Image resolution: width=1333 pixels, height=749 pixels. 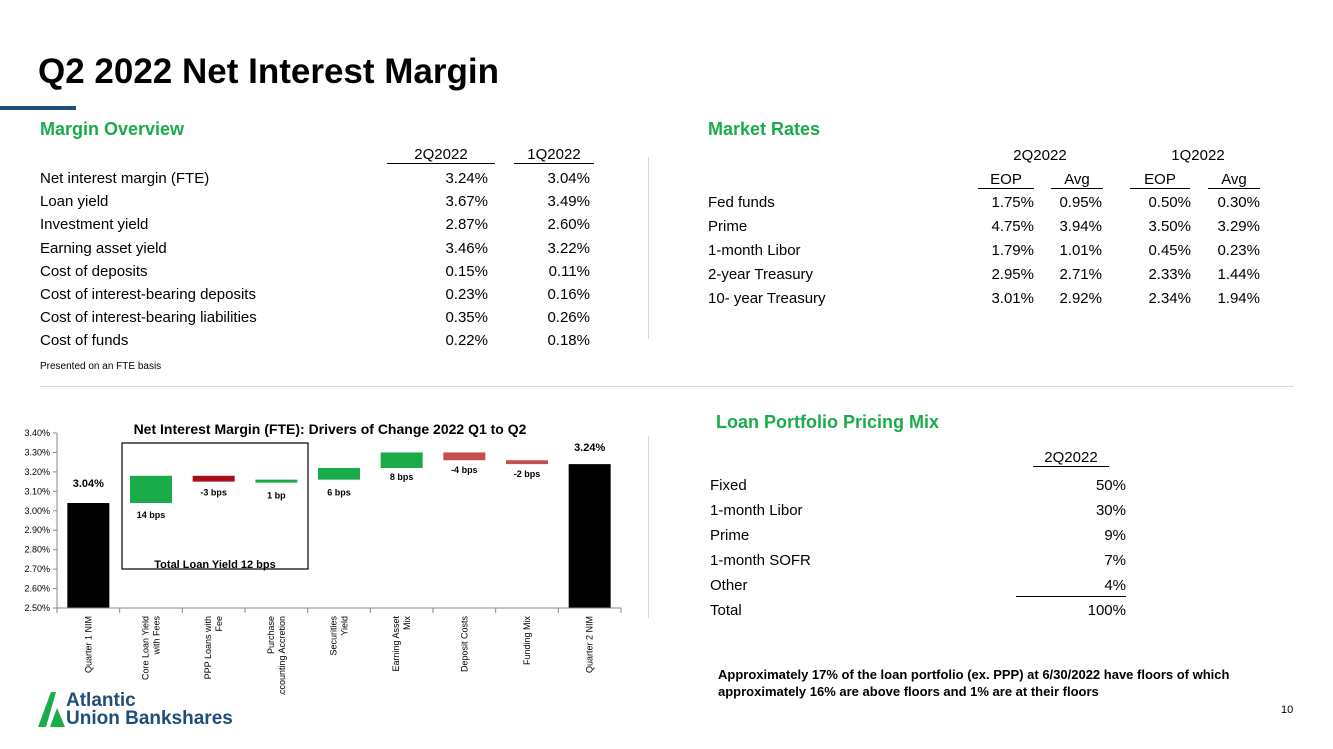 What do you see at coordinates (920, 561) in the screenshot?
I see `loan-mix-row: 1-month SOFR 7%` at bounding box center [920, 561].